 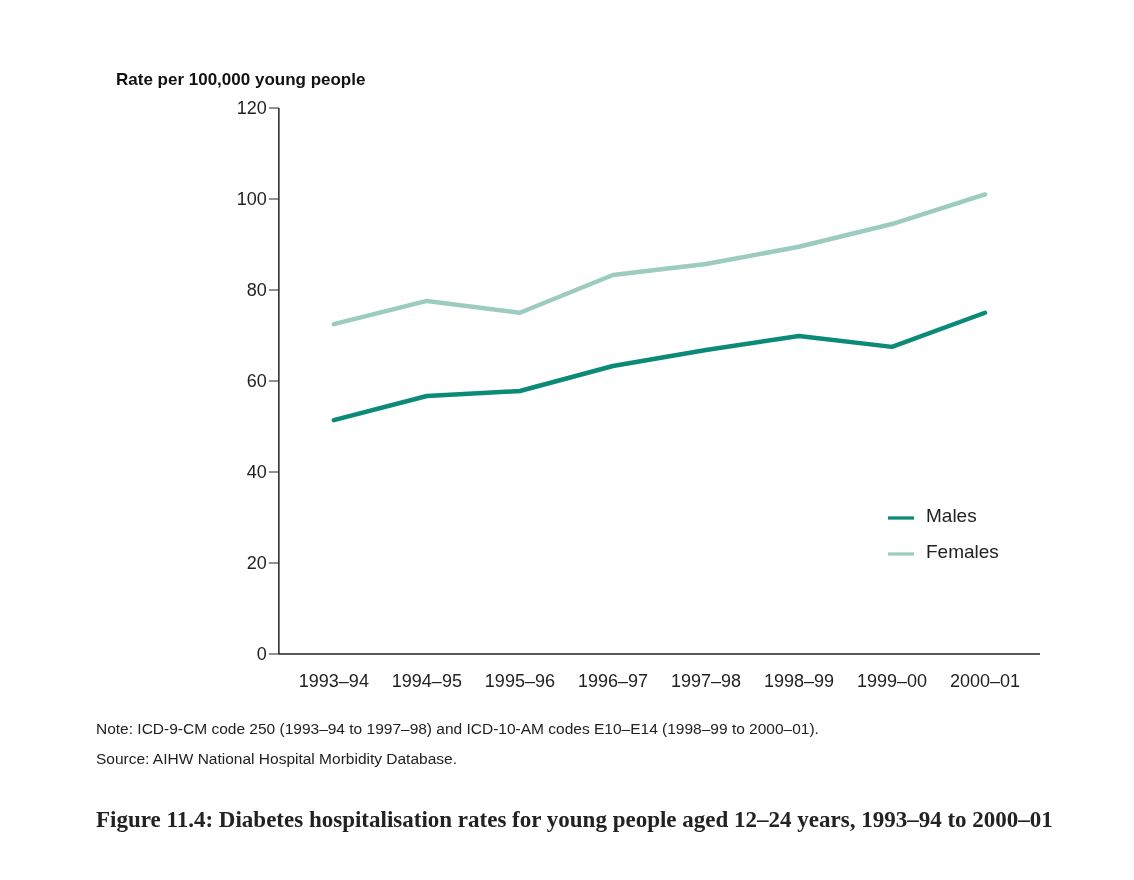 I want to click on x-tick-label: 1996–97, so click(x=612, y=680).